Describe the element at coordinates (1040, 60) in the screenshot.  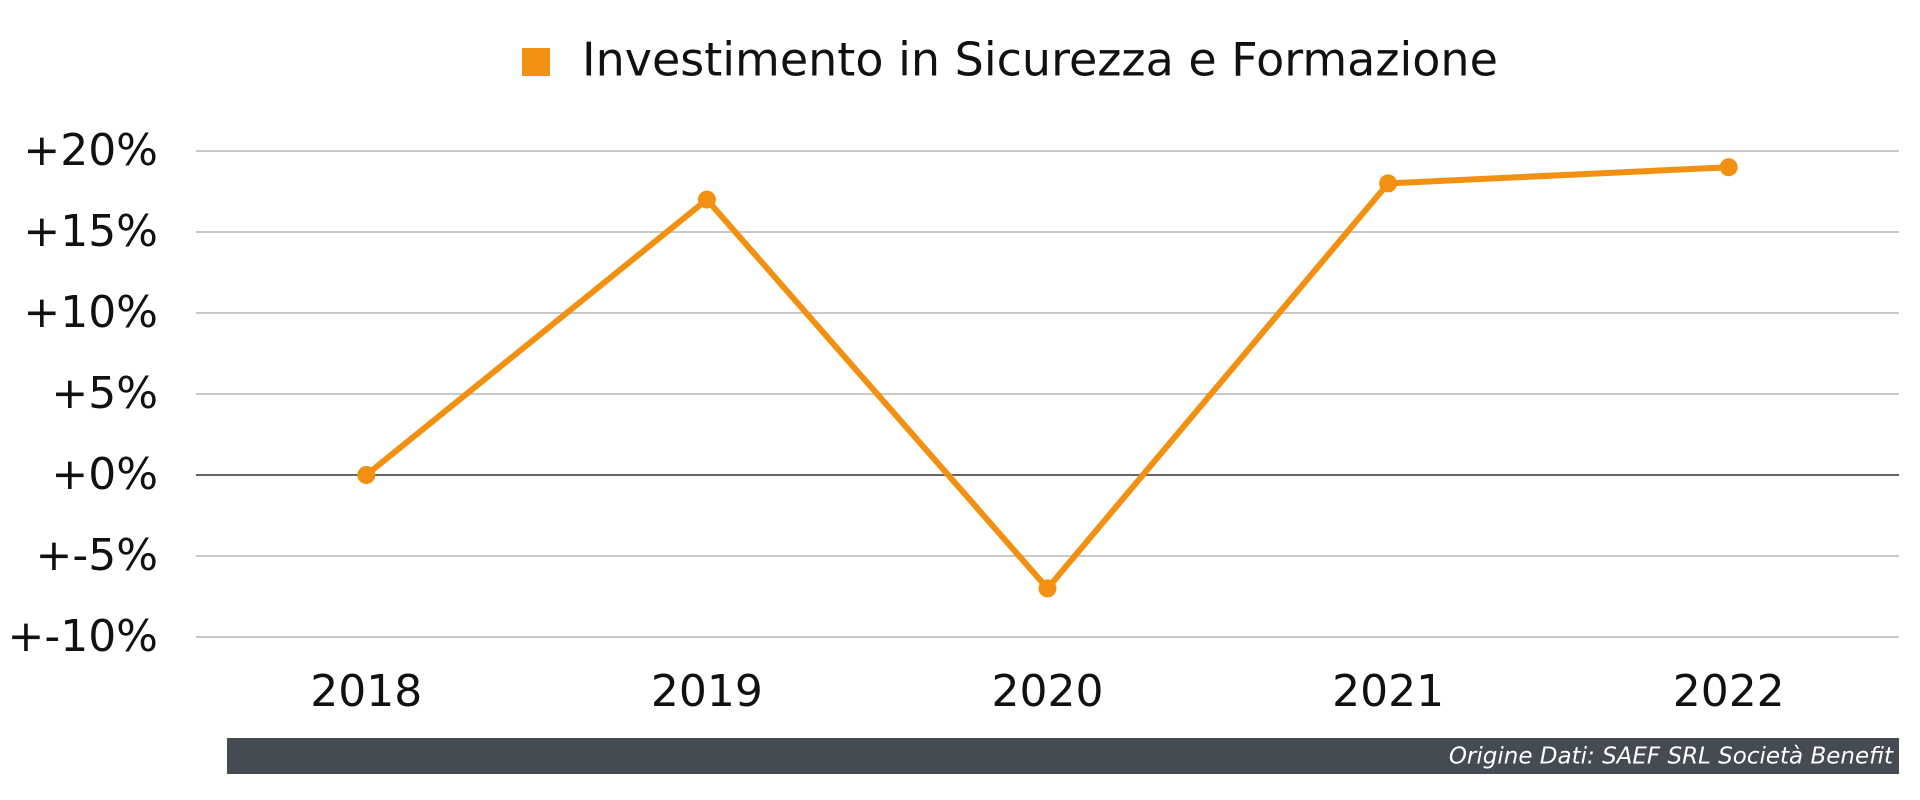
I see `legend-label: Investimento in Sicurezza e Formazione` at that location.